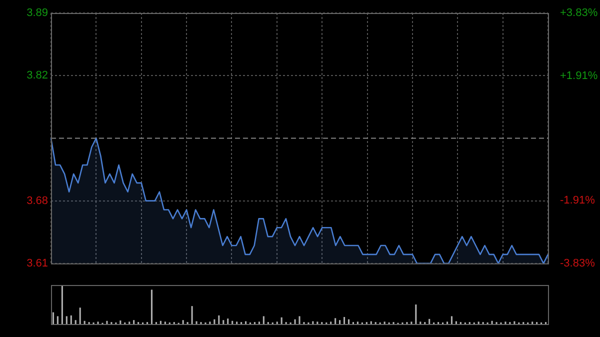 The height and width of the screenshot is (337, 600). What do you see at coordinates (37, 263) in the screenshot?
I see `y-tick-label: 3.61` at bounding box center [37, 263].